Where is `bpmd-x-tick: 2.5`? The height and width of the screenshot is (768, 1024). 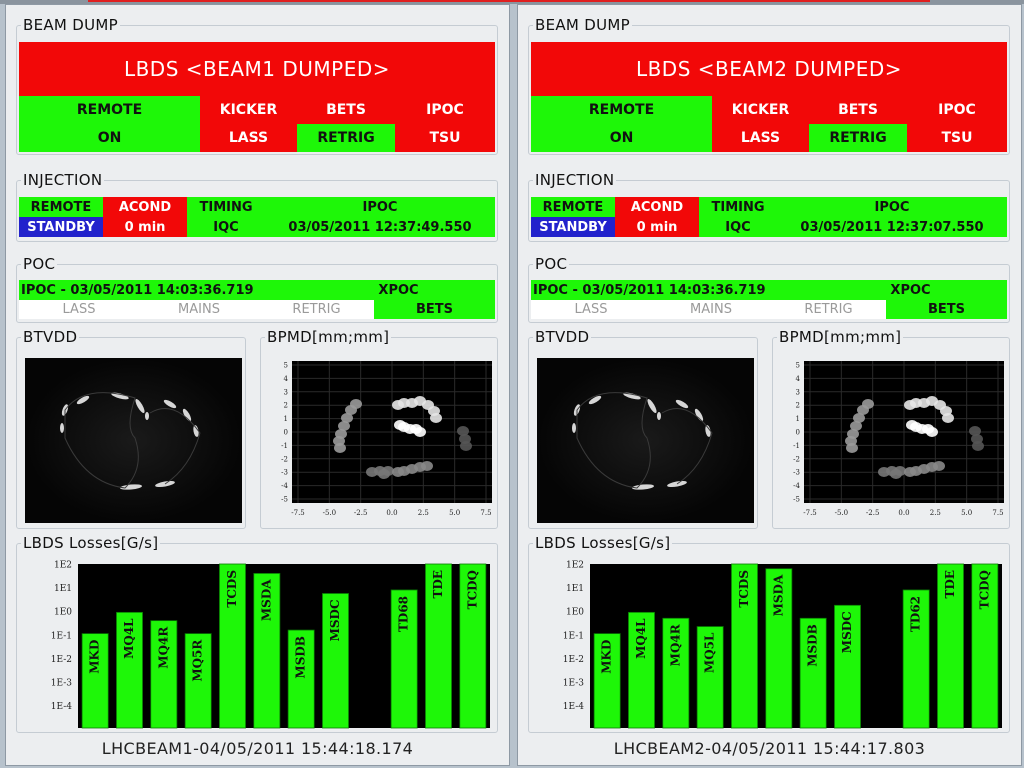
bpmd-x-tick: 2.5 is located at coordinates (423, 513).